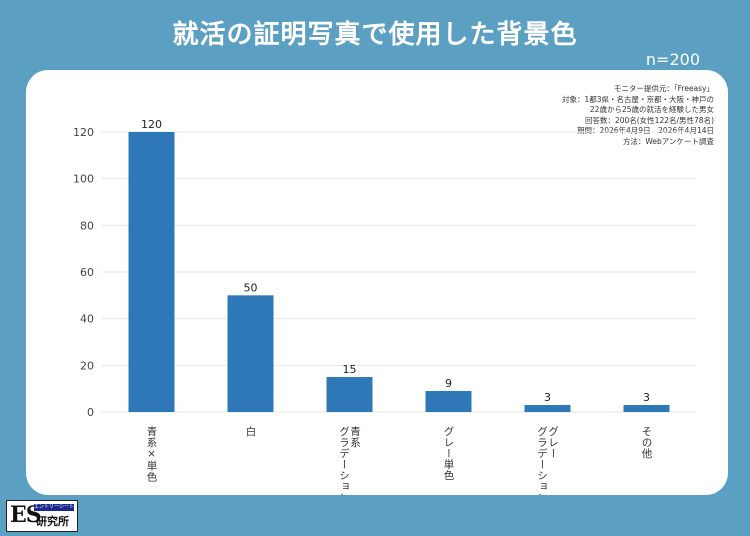  Describe the element at coordinates (151, 124) in the screenshot. I see `data-label: 120` at that location.